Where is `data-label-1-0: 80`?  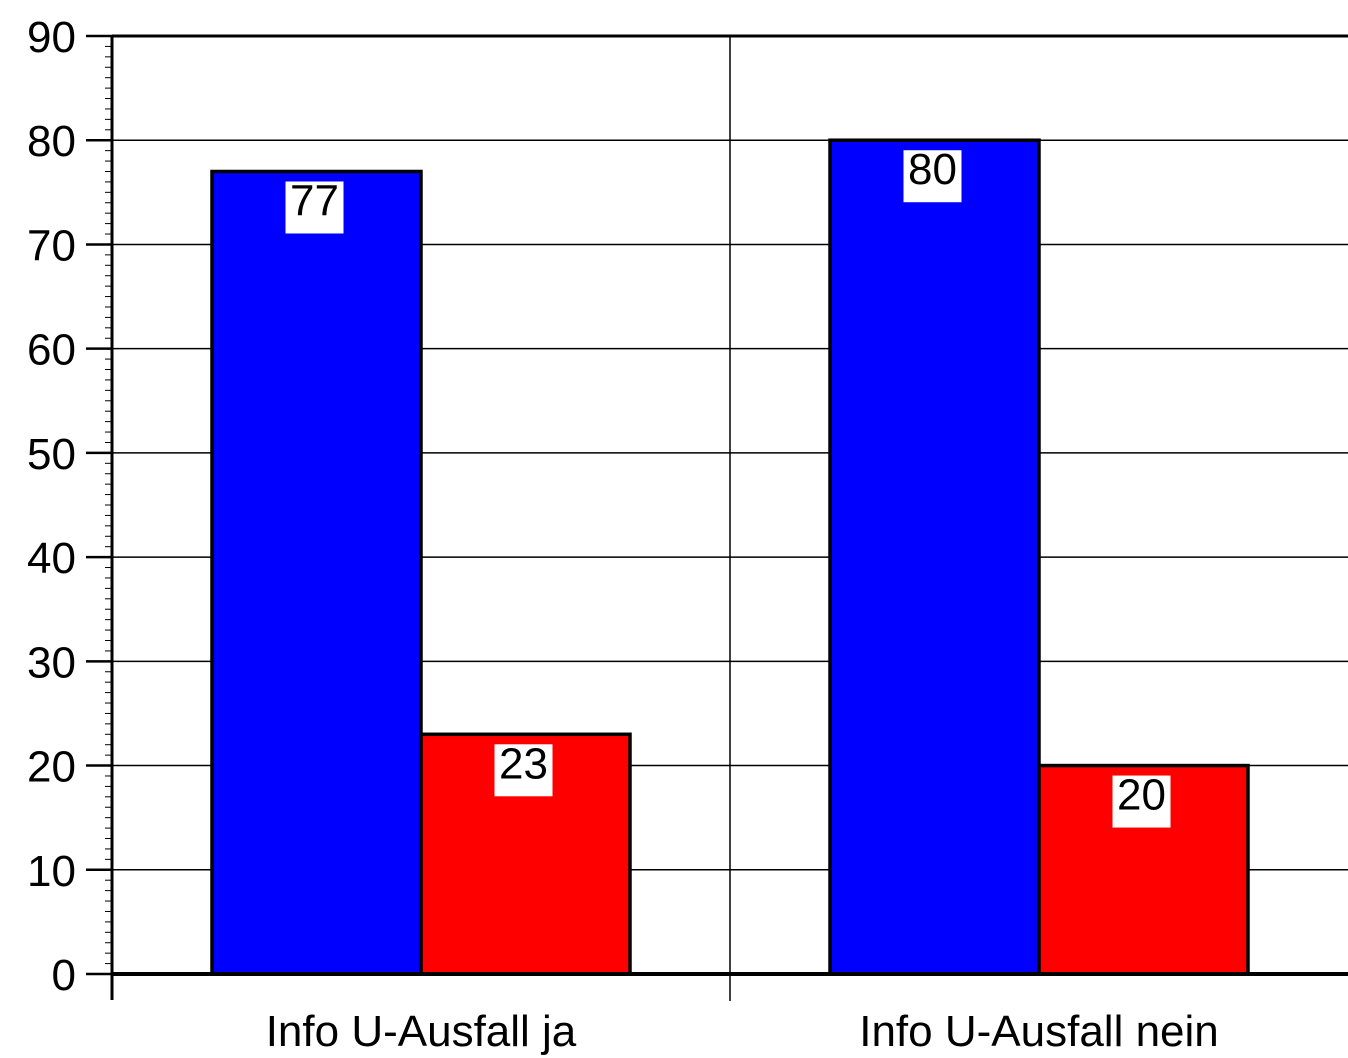
data-label-1-0: 80 is located at coordinates (932, 169).